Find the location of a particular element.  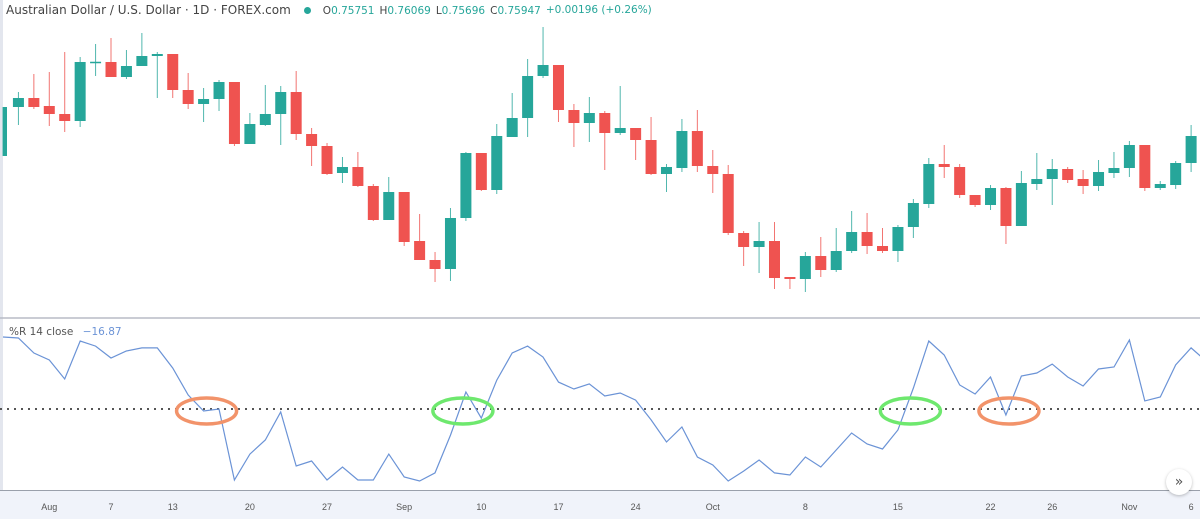

x-tick-label: 24 is located at coordinates (635, 507).